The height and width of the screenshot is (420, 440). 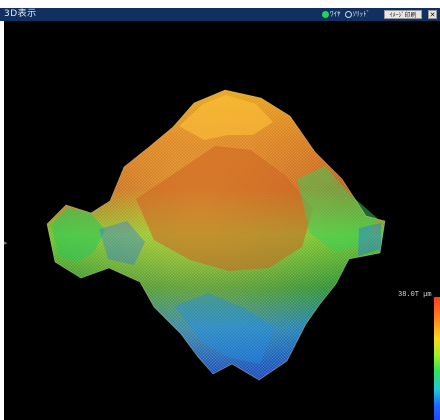 What do you see at coordinates (403, 14) in the screenshot?
I see `image-print-button: ｲﾒｰｼﾞ印刷` at bounding box center [403, 14].